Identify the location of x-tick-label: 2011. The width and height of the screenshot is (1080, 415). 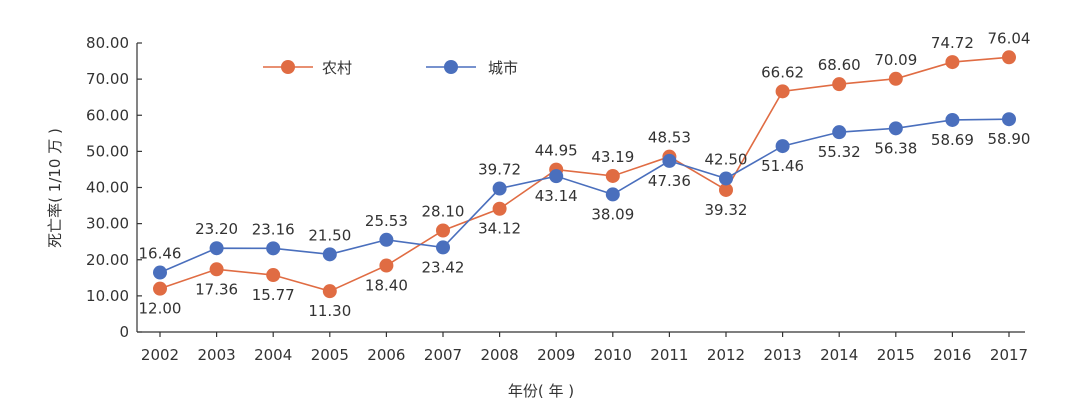
(669, 355).